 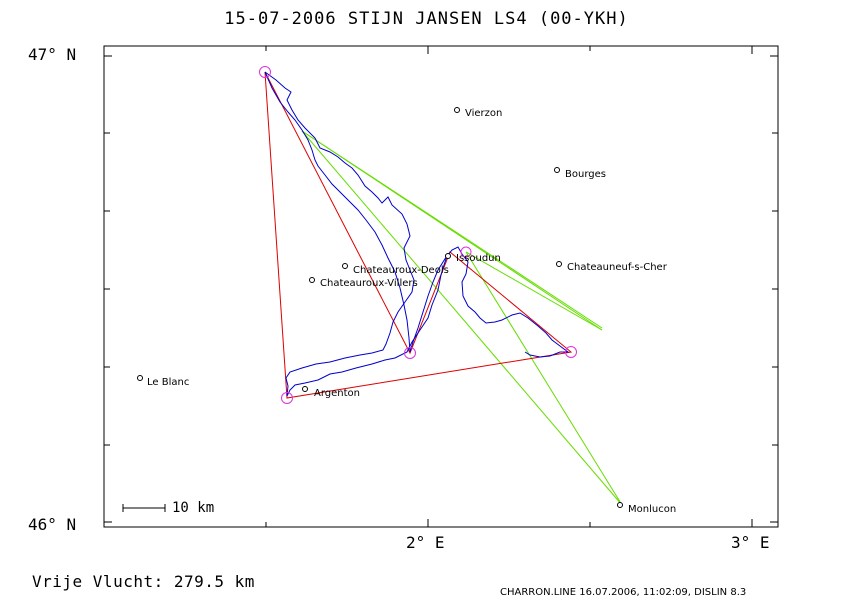 I want to click on turnpoint-argenton, so click(x=287, y=398).